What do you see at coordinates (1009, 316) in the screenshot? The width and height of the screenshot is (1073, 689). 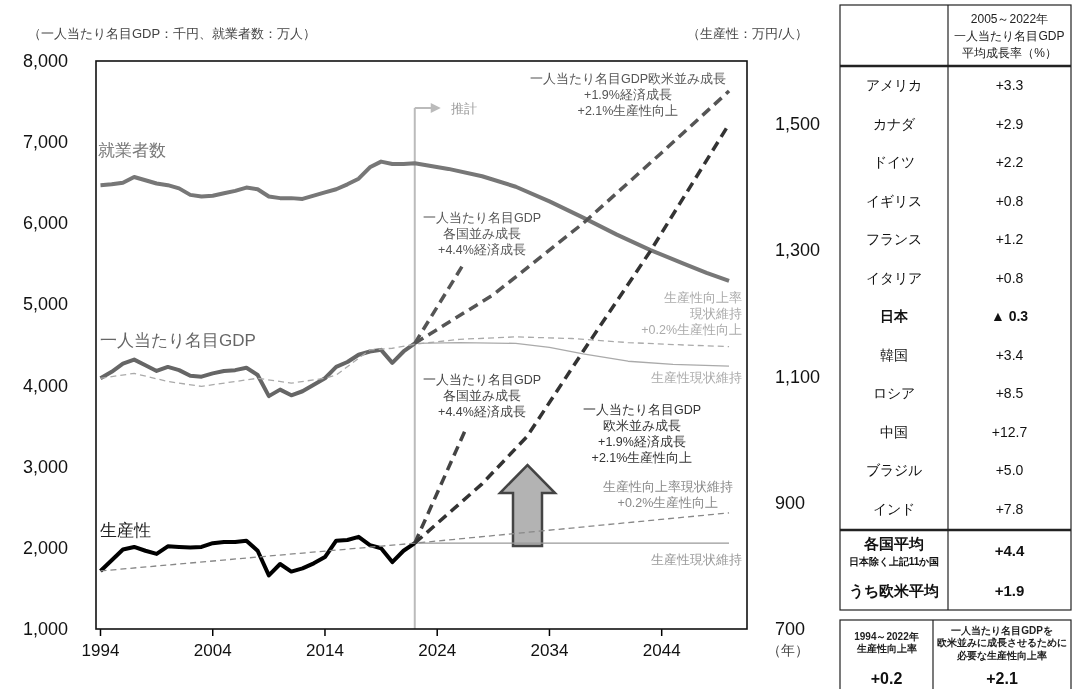 I see `text: ▲ 0.3` at bounding box center [1009, 316].